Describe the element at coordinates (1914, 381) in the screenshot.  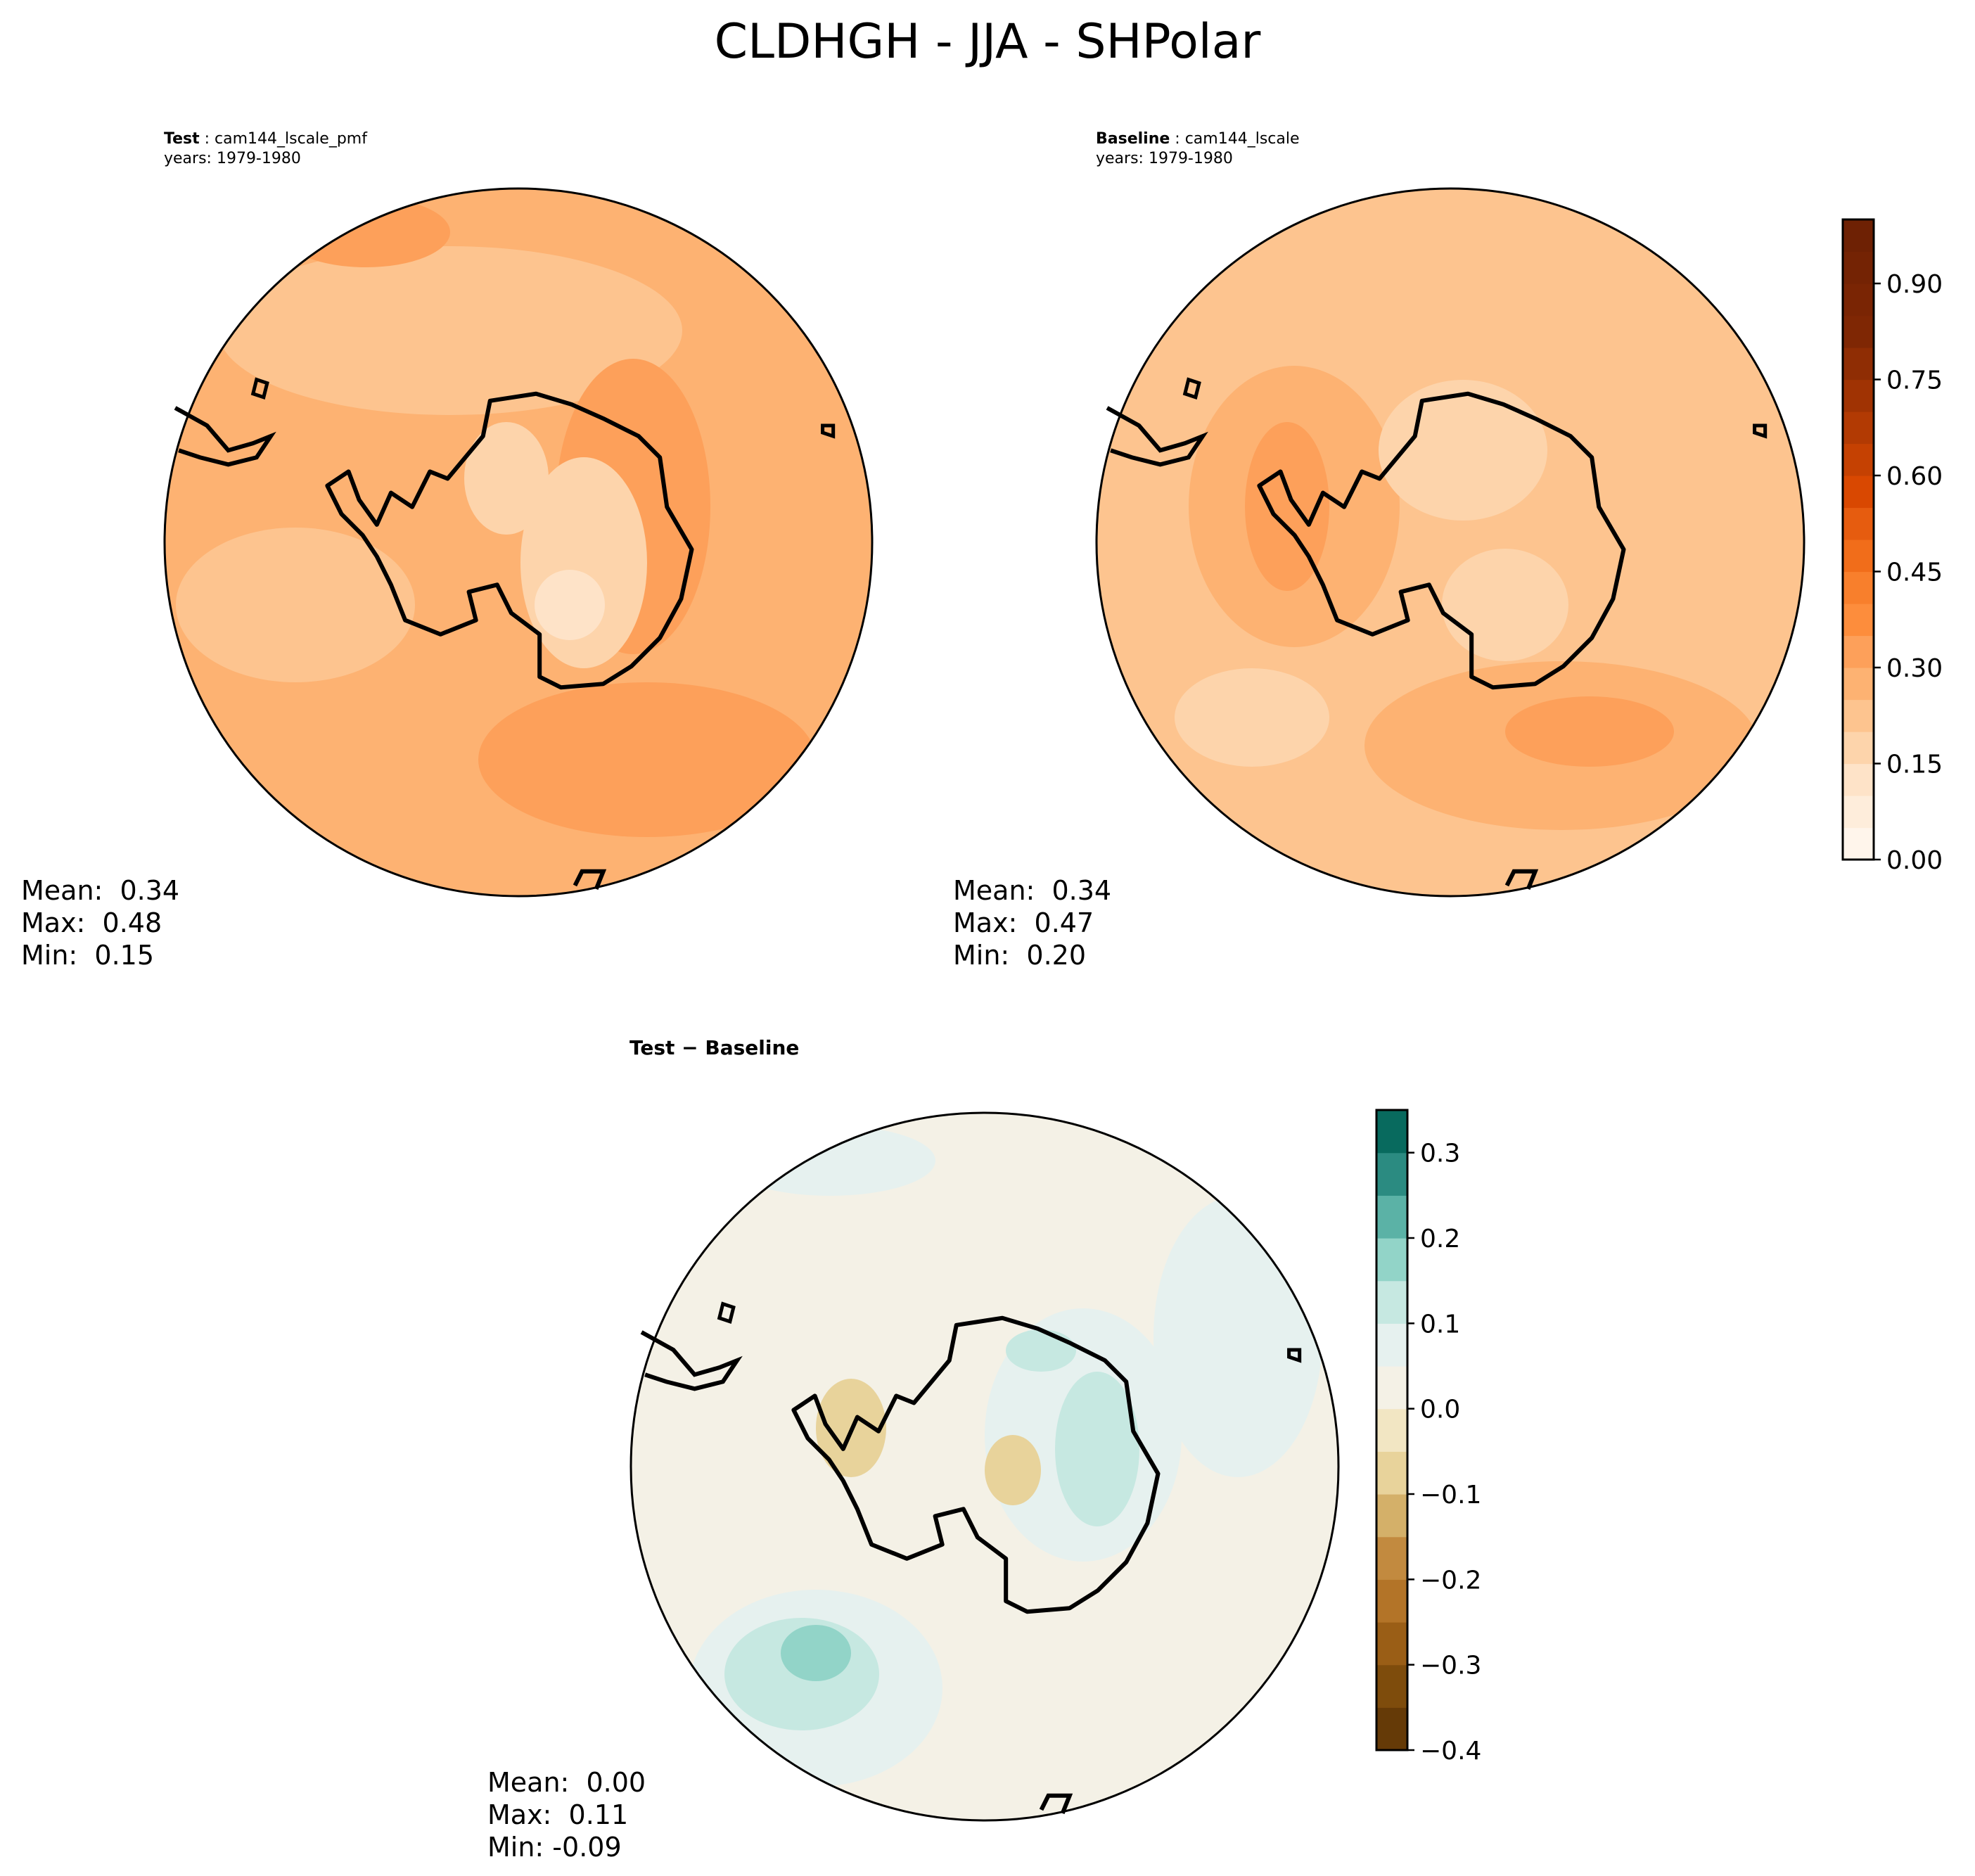
I see `main-colorbar-tick-label: 0.75` at that location.